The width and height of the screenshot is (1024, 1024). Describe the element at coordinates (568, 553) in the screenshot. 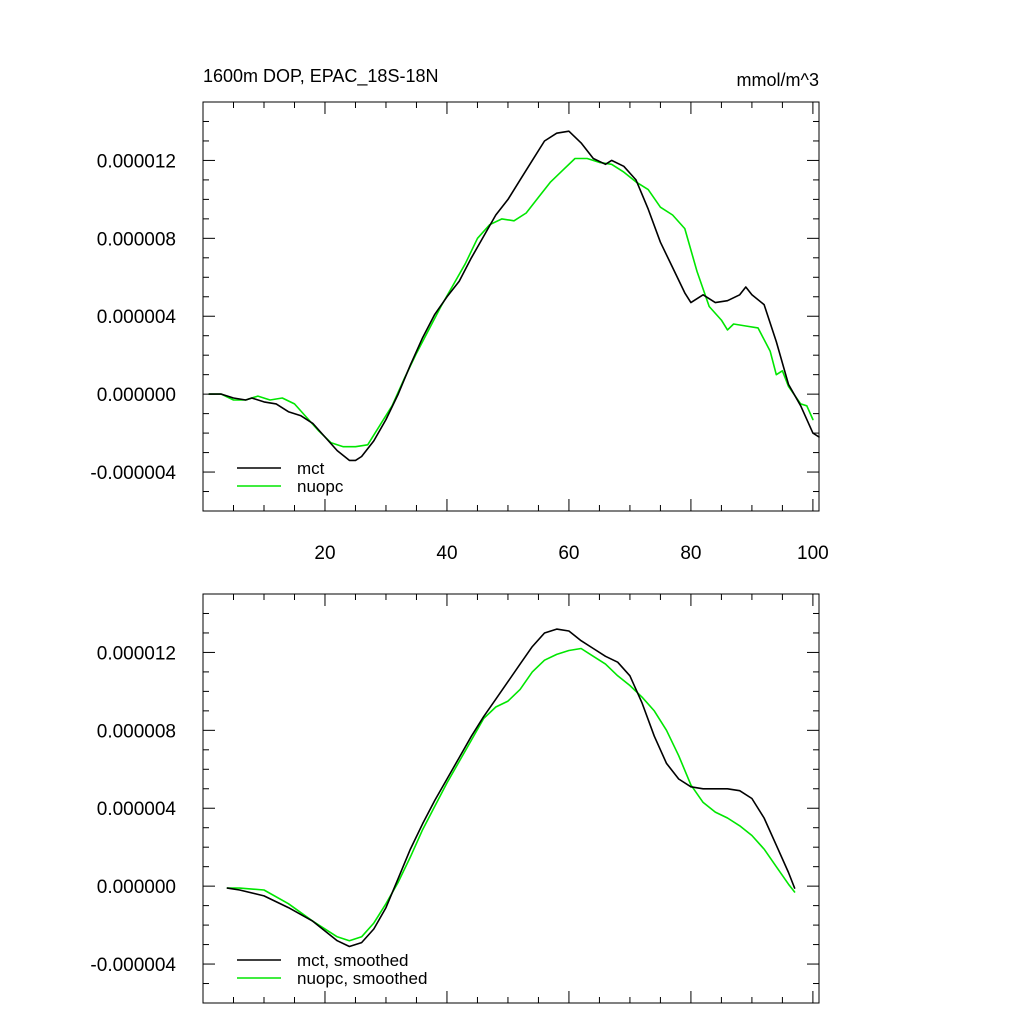

I see `x-tick-label: 60` at that location.